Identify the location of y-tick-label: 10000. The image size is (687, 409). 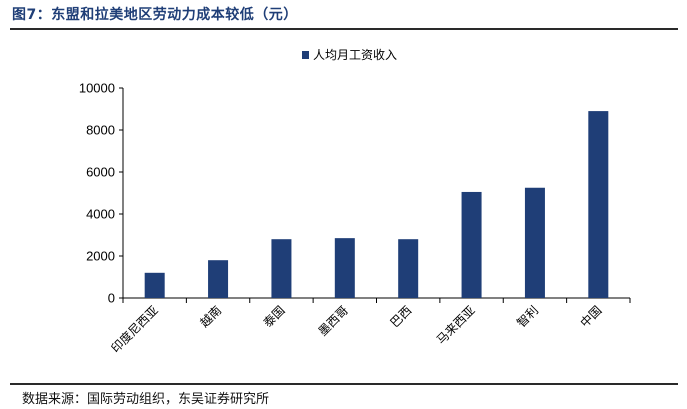
(97, 88).